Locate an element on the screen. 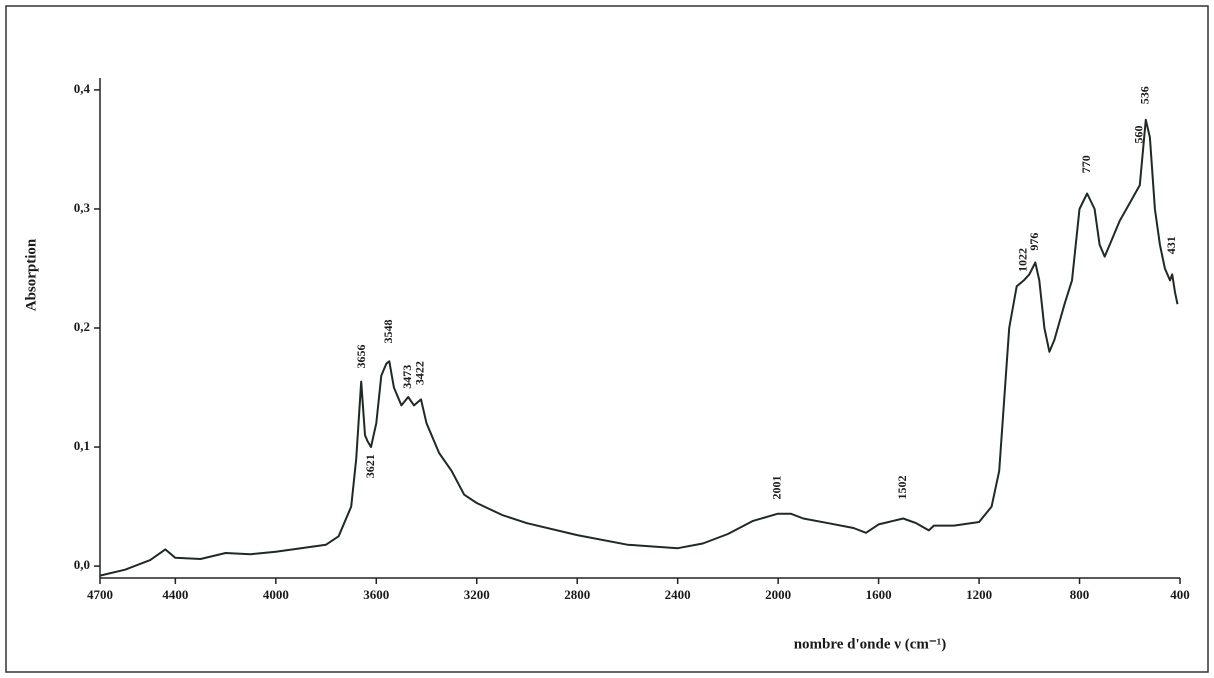  y-tick-label: 0,4 is located at coordinates (82, 88).